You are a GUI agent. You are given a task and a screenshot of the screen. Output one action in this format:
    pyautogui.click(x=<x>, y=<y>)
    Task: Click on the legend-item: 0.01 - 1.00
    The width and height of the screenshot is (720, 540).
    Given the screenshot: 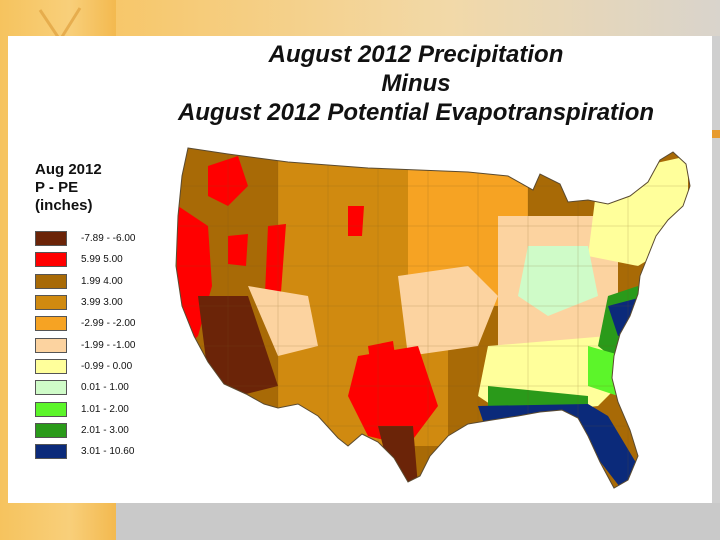 What is the action you would take?
    pyautogui.click(x=115, y=387)
    